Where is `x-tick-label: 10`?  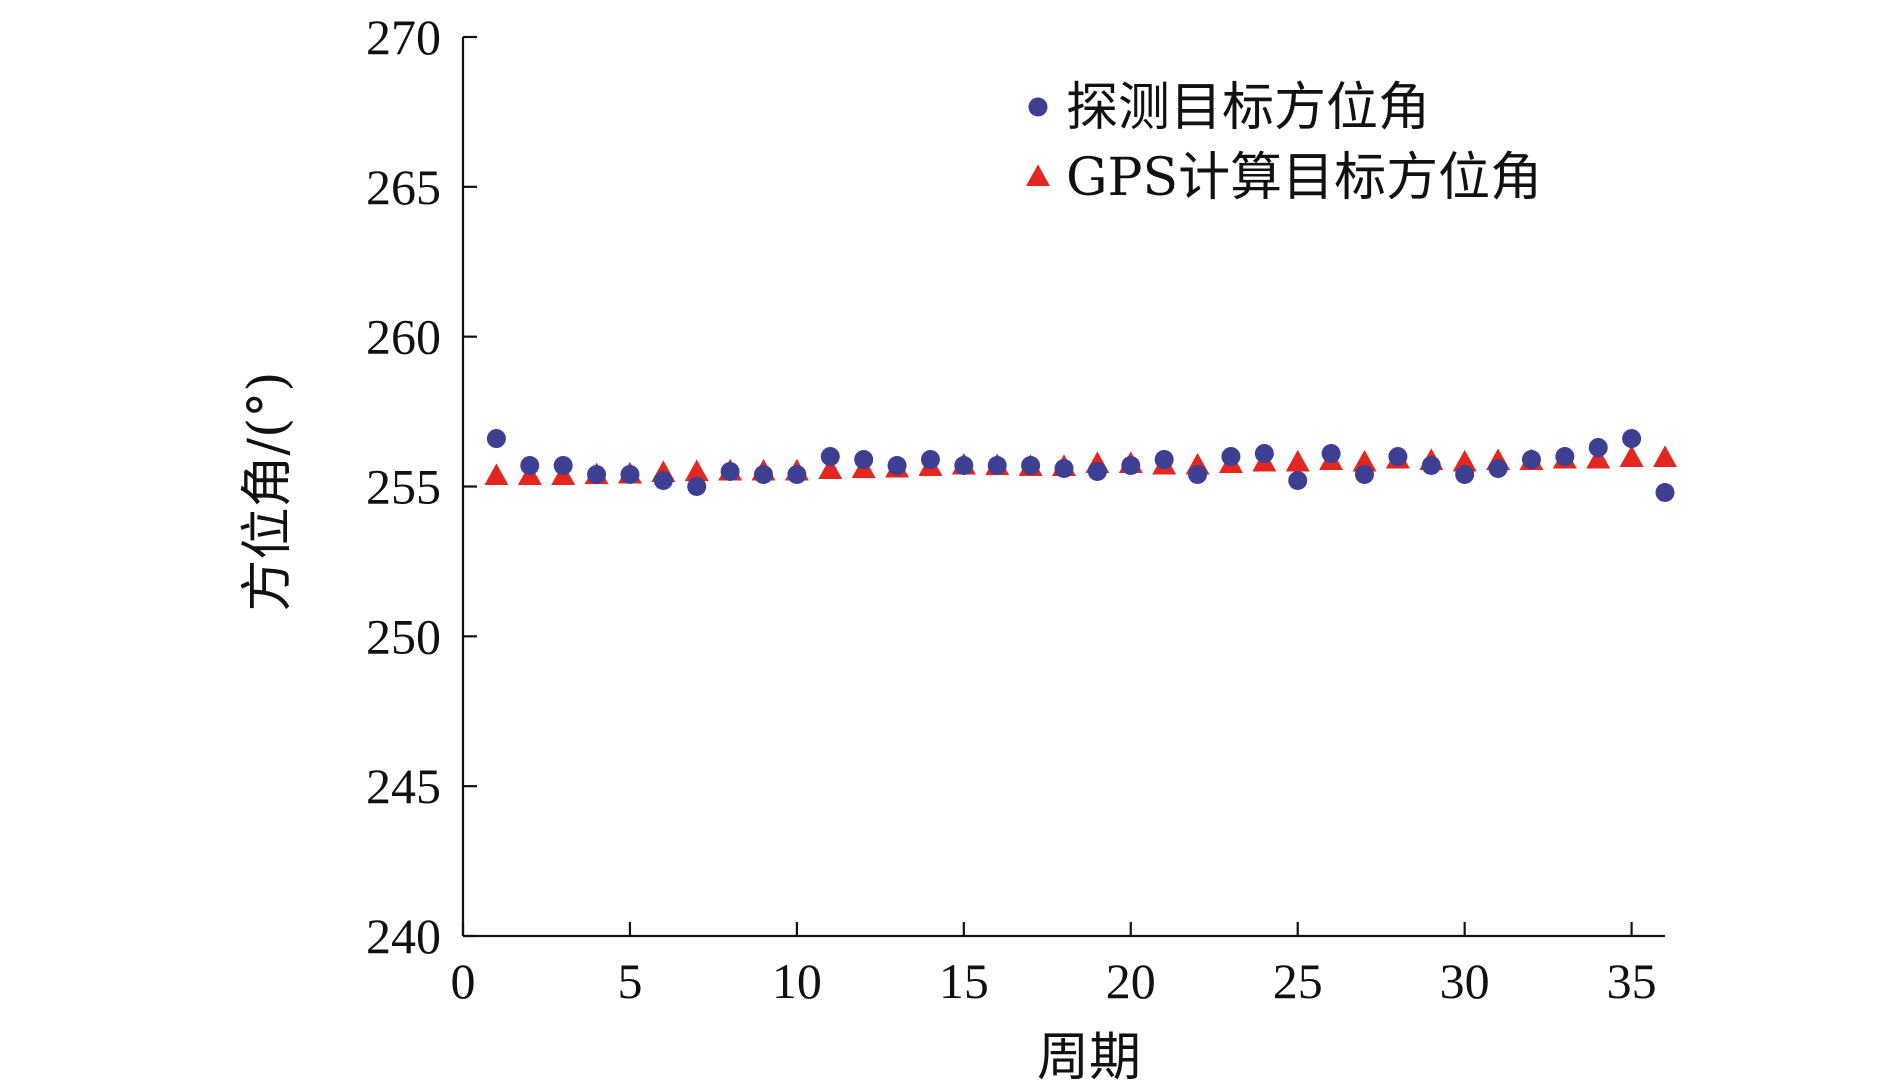
x-tick-label: 10 is located at coordinates (797, 981).